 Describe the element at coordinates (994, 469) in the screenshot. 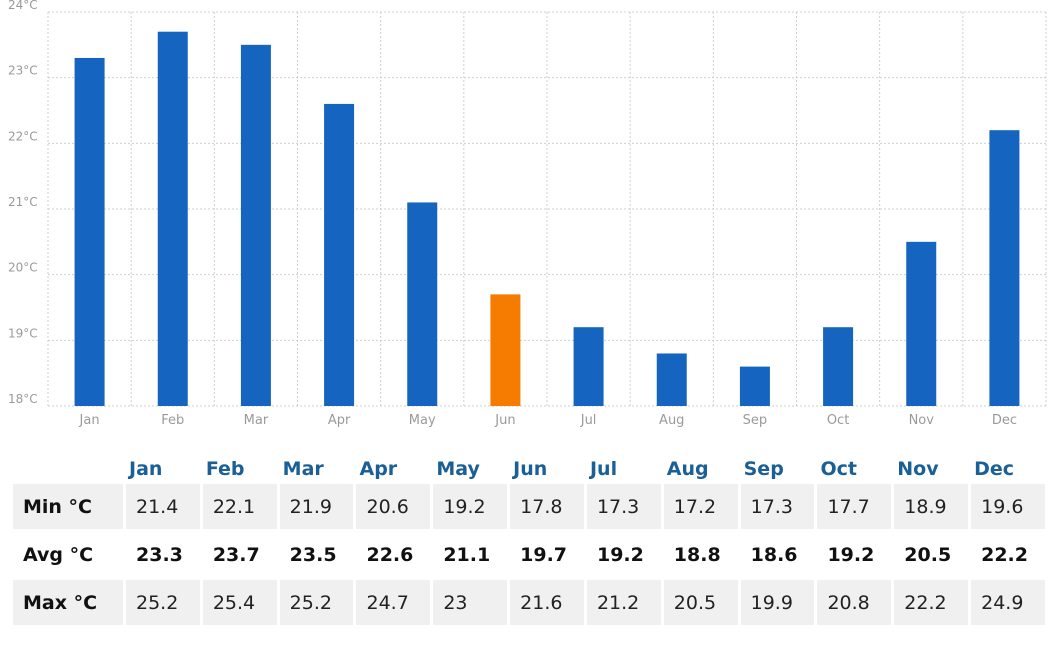

I see `month-header: Dec` at that location.